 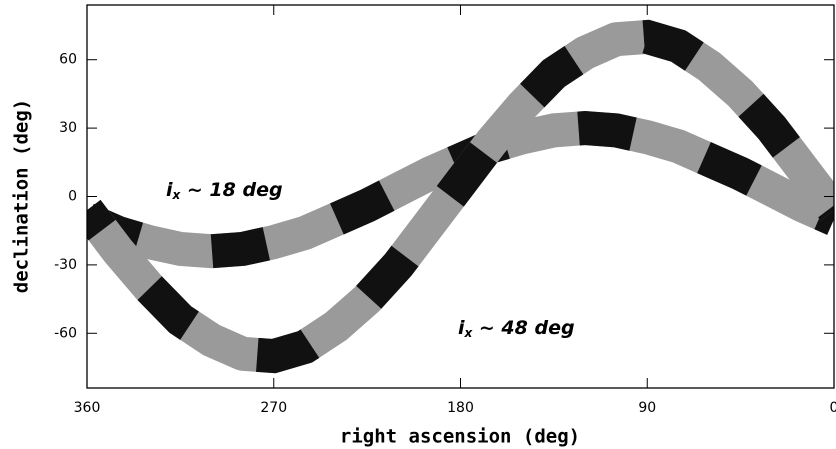 What do you see at coordinates (231, 190) in the screenshot?
I see `annotation-text: ~ 18 deg` at bounding box center [231, 190].